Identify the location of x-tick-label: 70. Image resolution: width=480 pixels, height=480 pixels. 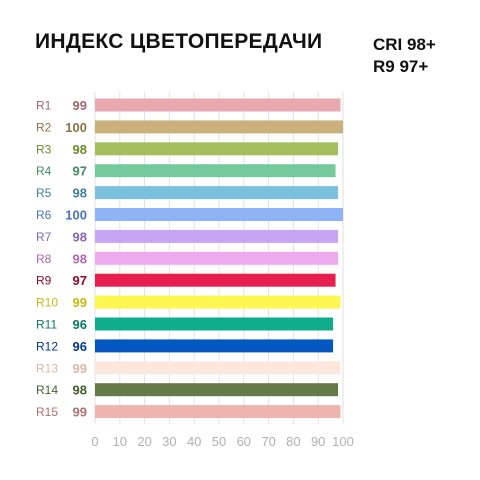
(268, 441).